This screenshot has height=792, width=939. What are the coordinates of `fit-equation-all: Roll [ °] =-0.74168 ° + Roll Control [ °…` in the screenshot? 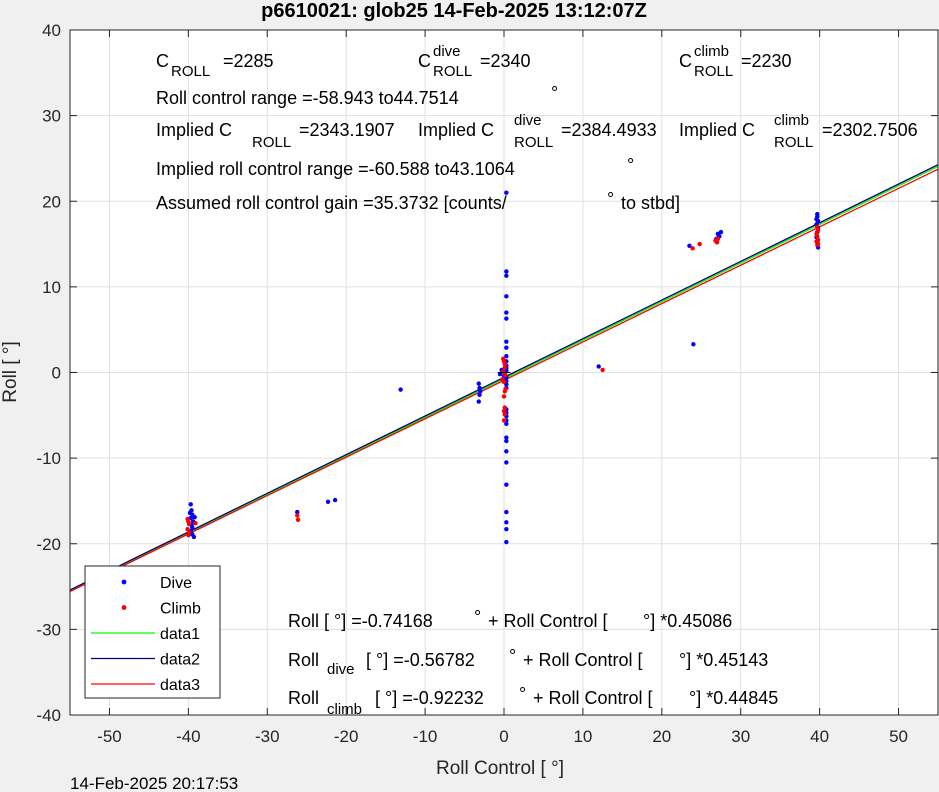 It's located at (510, 619).